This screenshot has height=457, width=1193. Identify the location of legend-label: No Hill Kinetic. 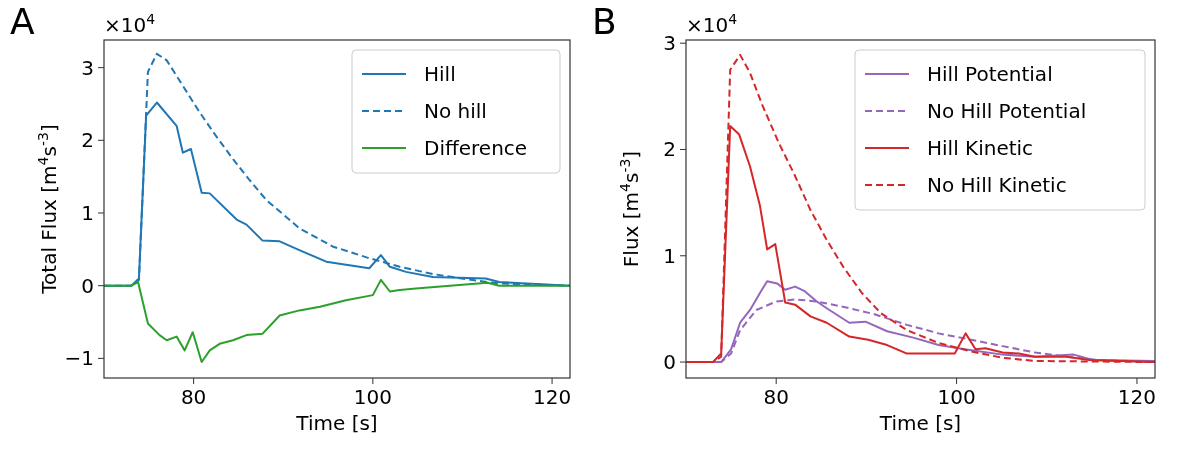
(997, 185).